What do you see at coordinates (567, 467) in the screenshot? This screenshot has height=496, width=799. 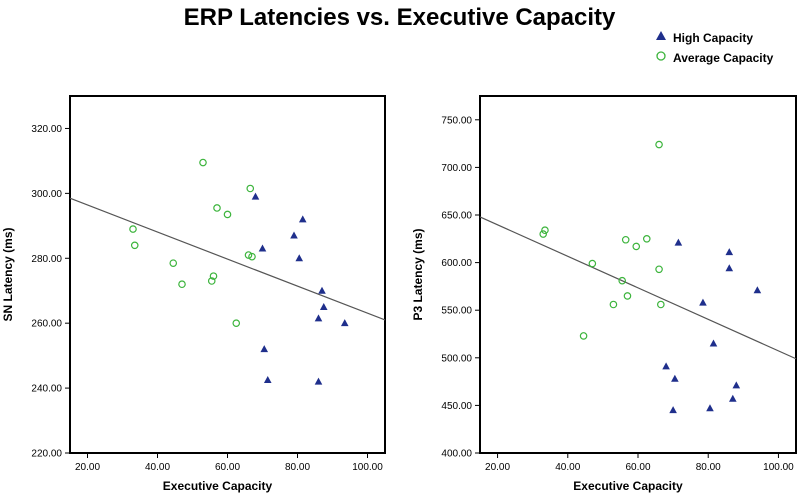 I see `p3-x-tick-label: 40.00` at bounding box center [567, 467].